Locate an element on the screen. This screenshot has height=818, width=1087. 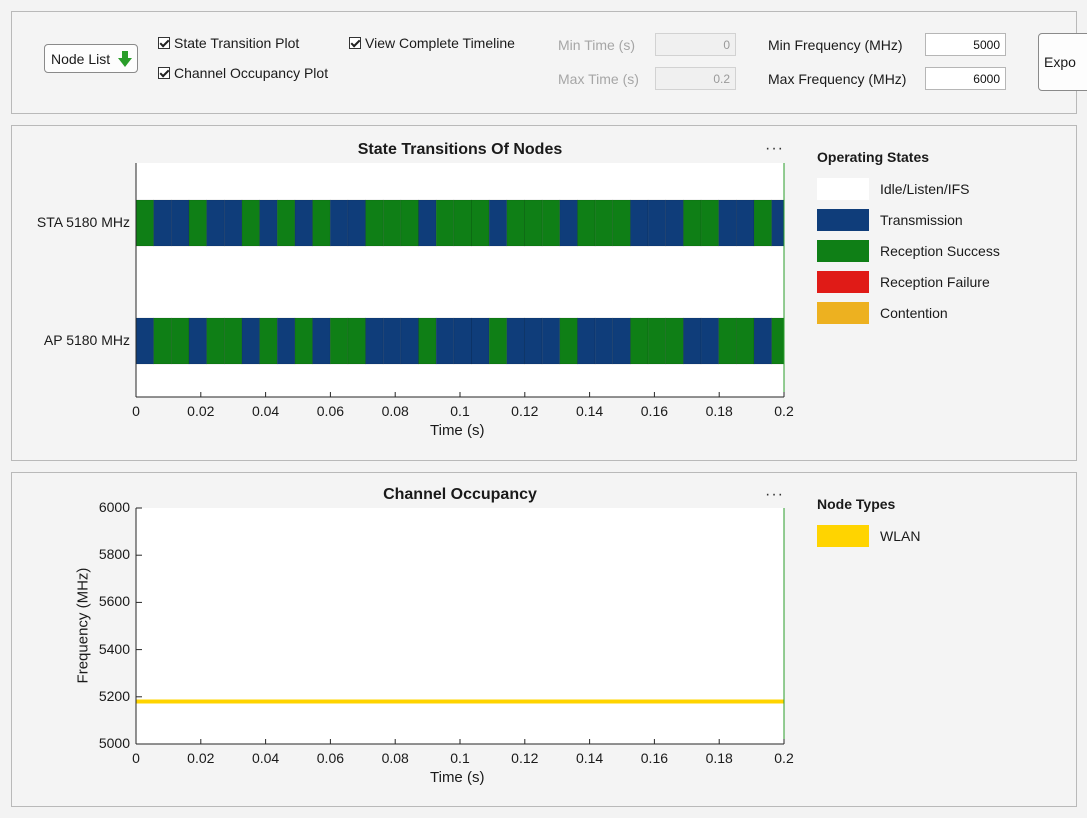
max-time-label: Max Time (s) is located at coordinates (598, 79).